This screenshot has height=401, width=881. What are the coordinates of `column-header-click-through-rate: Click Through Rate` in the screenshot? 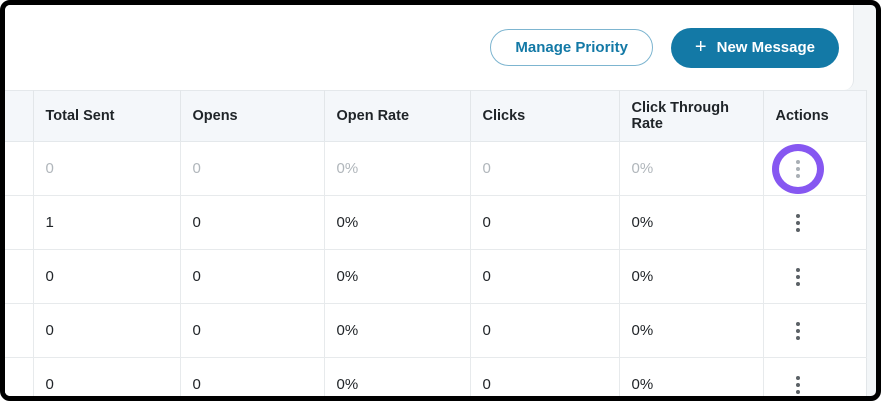 It's located at (691, 116).